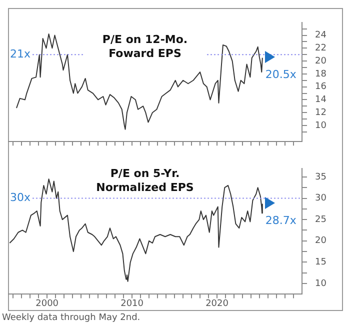 This screenshot has width=350, height=327. Describe the element at coordinates (217, 303) in the screenshot. I see `x-tick-label: 2020` at that location.